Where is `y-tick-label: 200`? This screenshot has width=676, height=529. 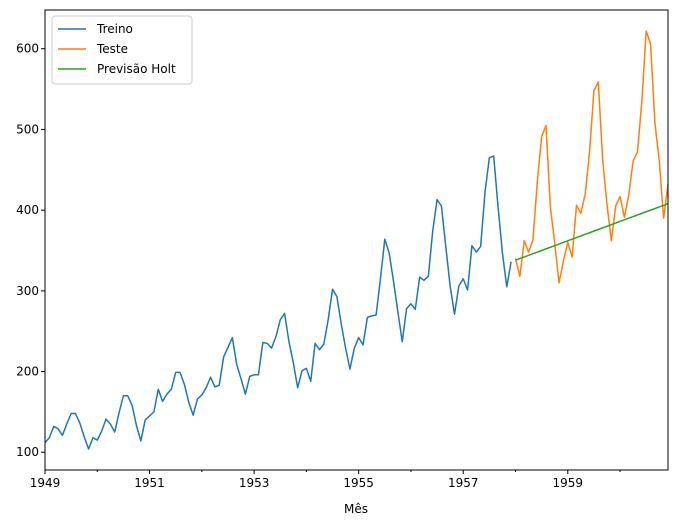
y-tick-label: 200 is located at coordinates (27, 372).